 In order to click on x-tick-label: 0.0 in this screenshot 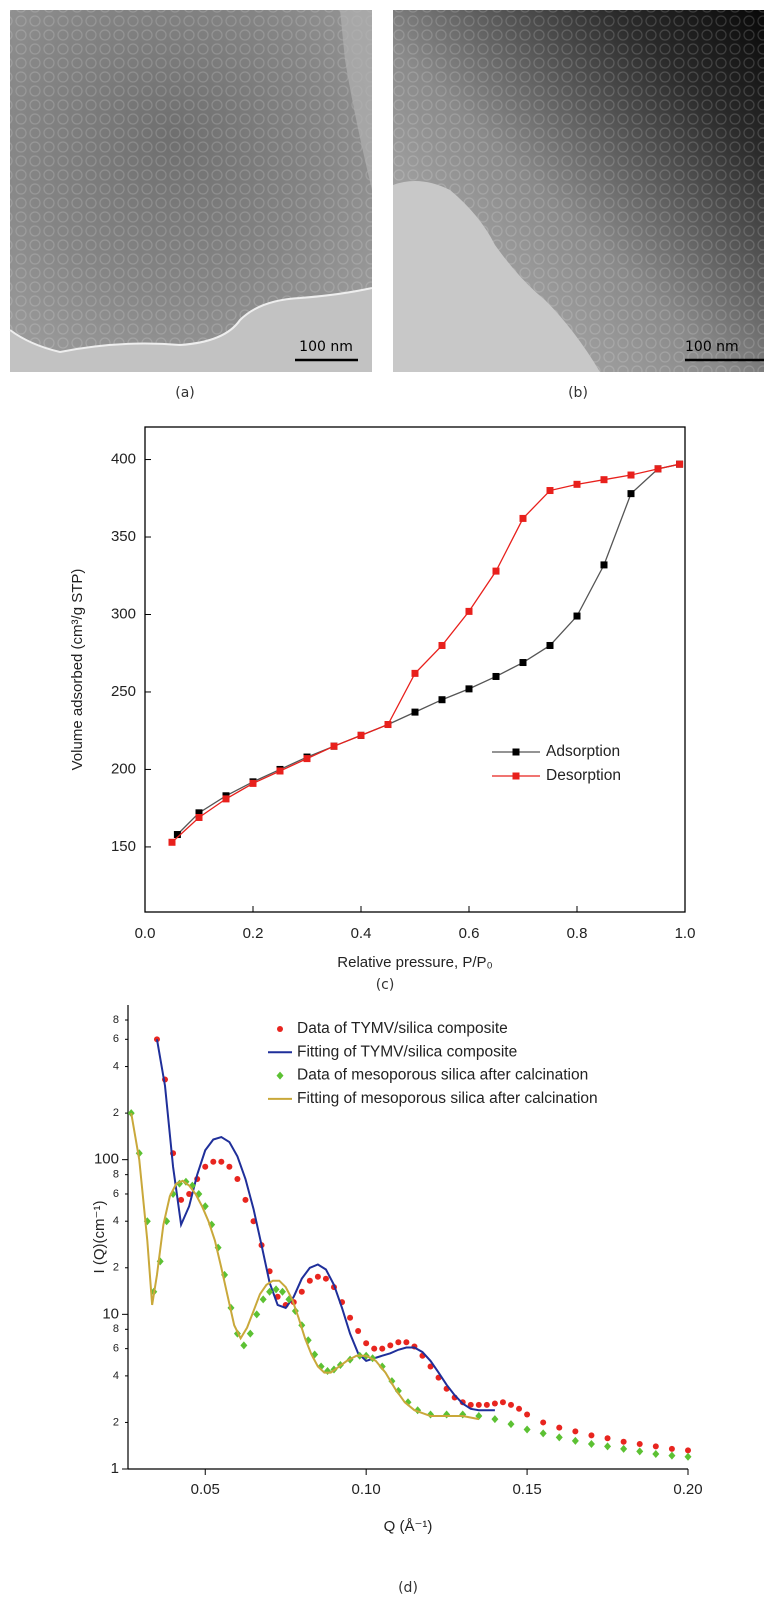, I will do `click(145, 933)`.